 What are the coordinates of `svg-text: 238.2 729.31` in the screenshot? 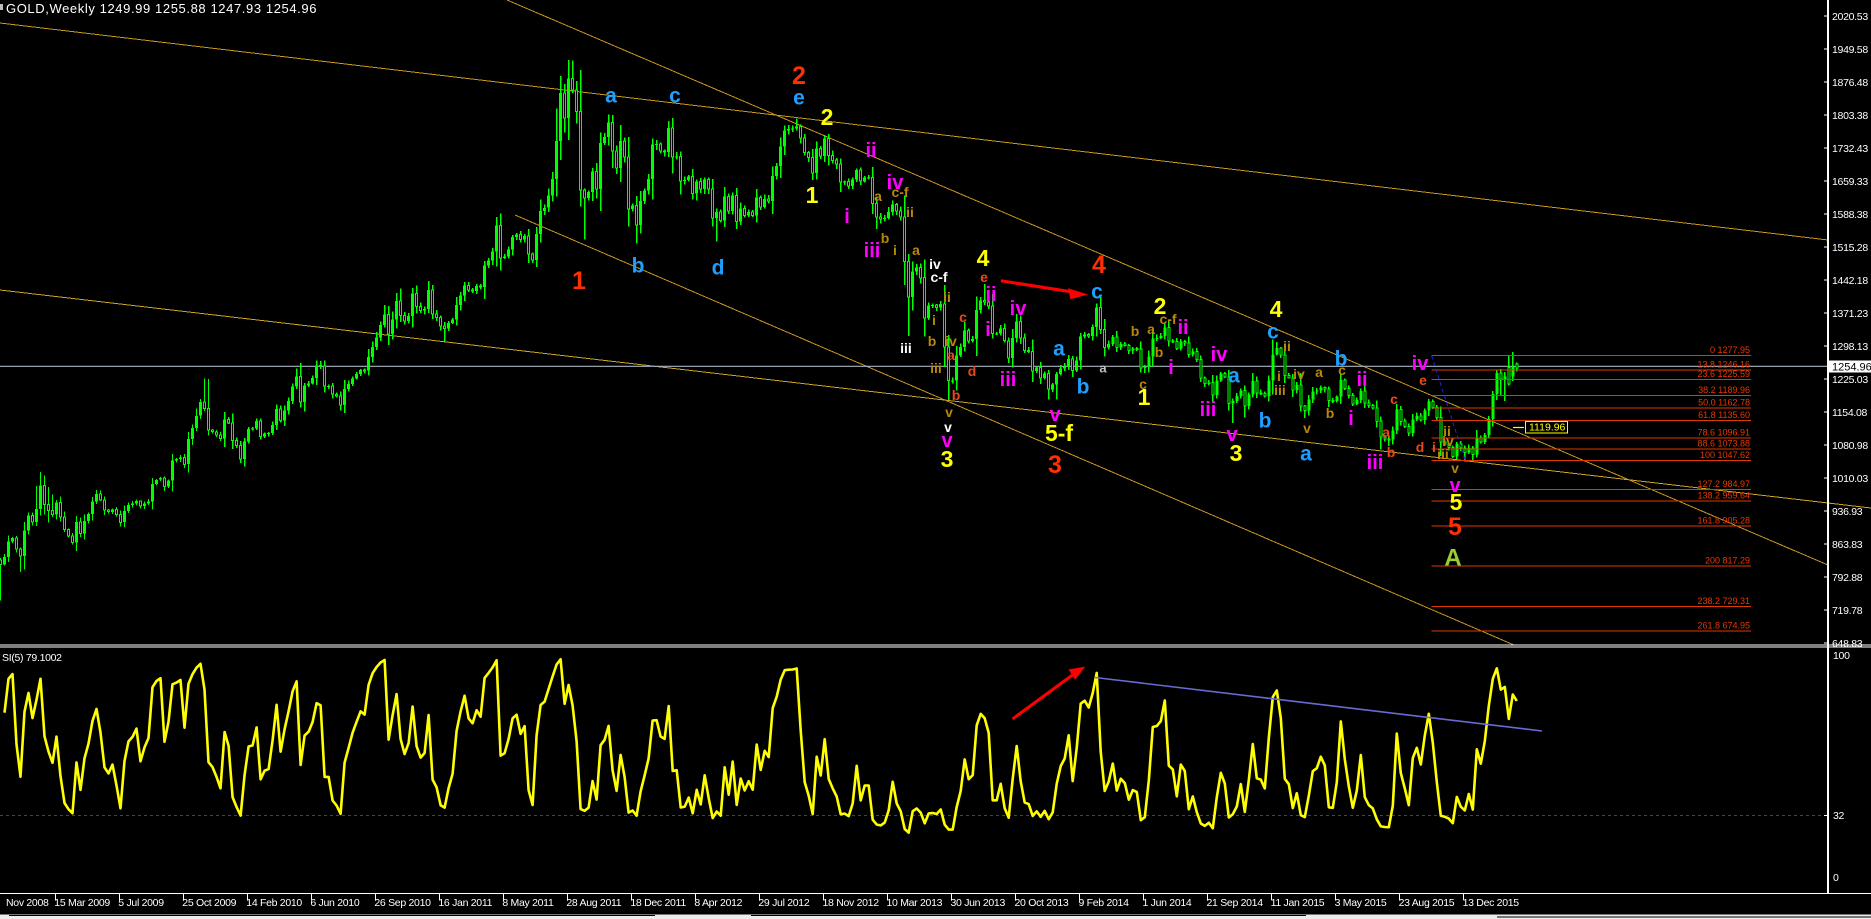 It's located at (1723, 601).